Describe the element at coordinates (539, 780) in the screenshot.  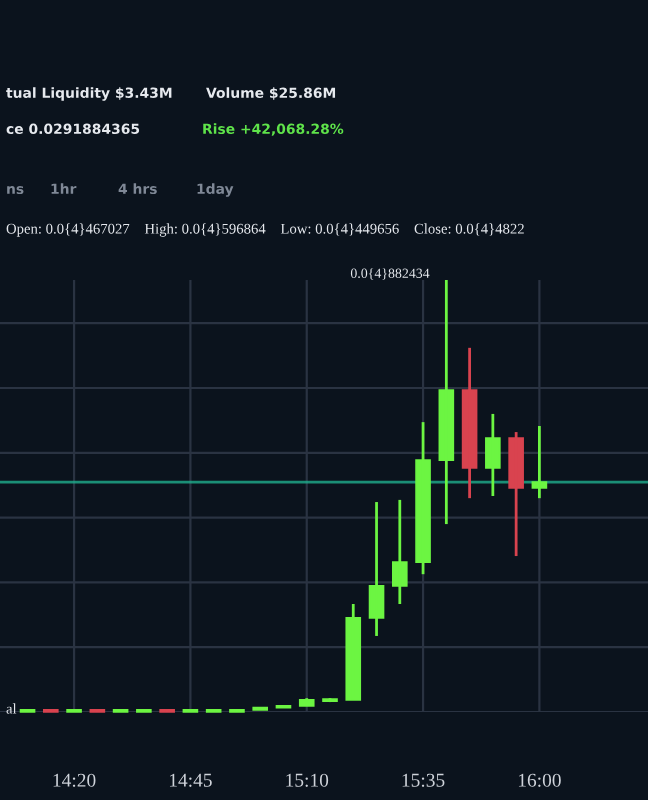
I see `x-tick-label: 16:00` at that location.